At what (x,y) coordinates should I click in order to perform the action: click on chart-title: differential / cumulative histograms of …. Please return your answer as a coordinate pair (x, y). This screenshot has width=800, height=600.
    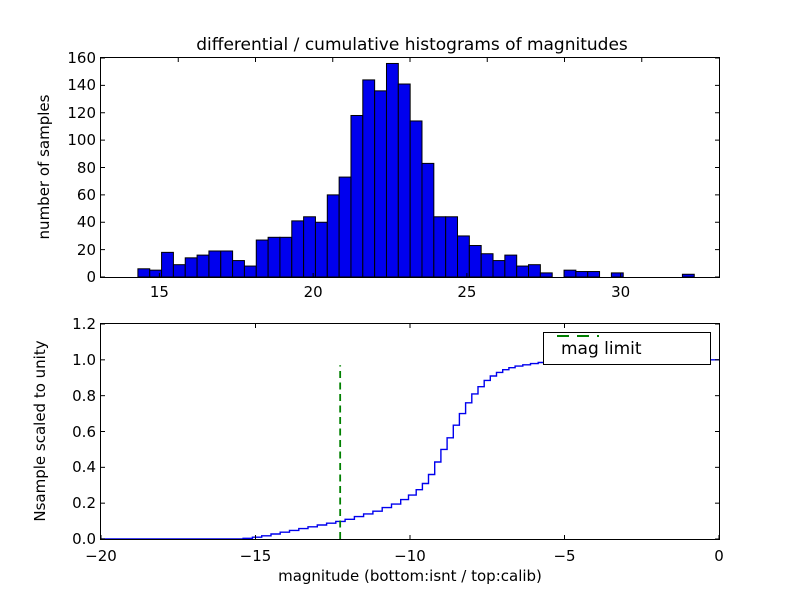
    Looking at the image, I should click on (412, 45).